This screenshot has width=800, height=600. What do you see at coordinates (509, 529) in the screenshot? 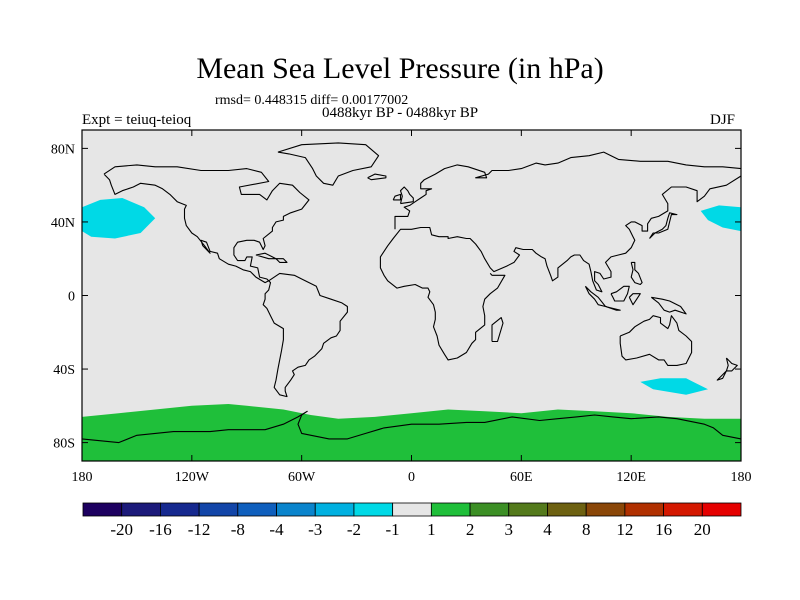
I see `colorbar-label-10: 3` at bounding box center [509, 529].